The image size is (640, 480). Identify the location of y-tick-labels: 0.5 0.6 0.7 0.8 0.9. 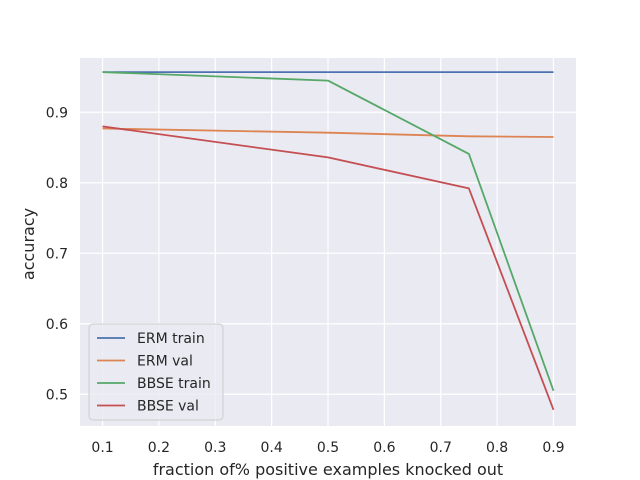
(57, 254).